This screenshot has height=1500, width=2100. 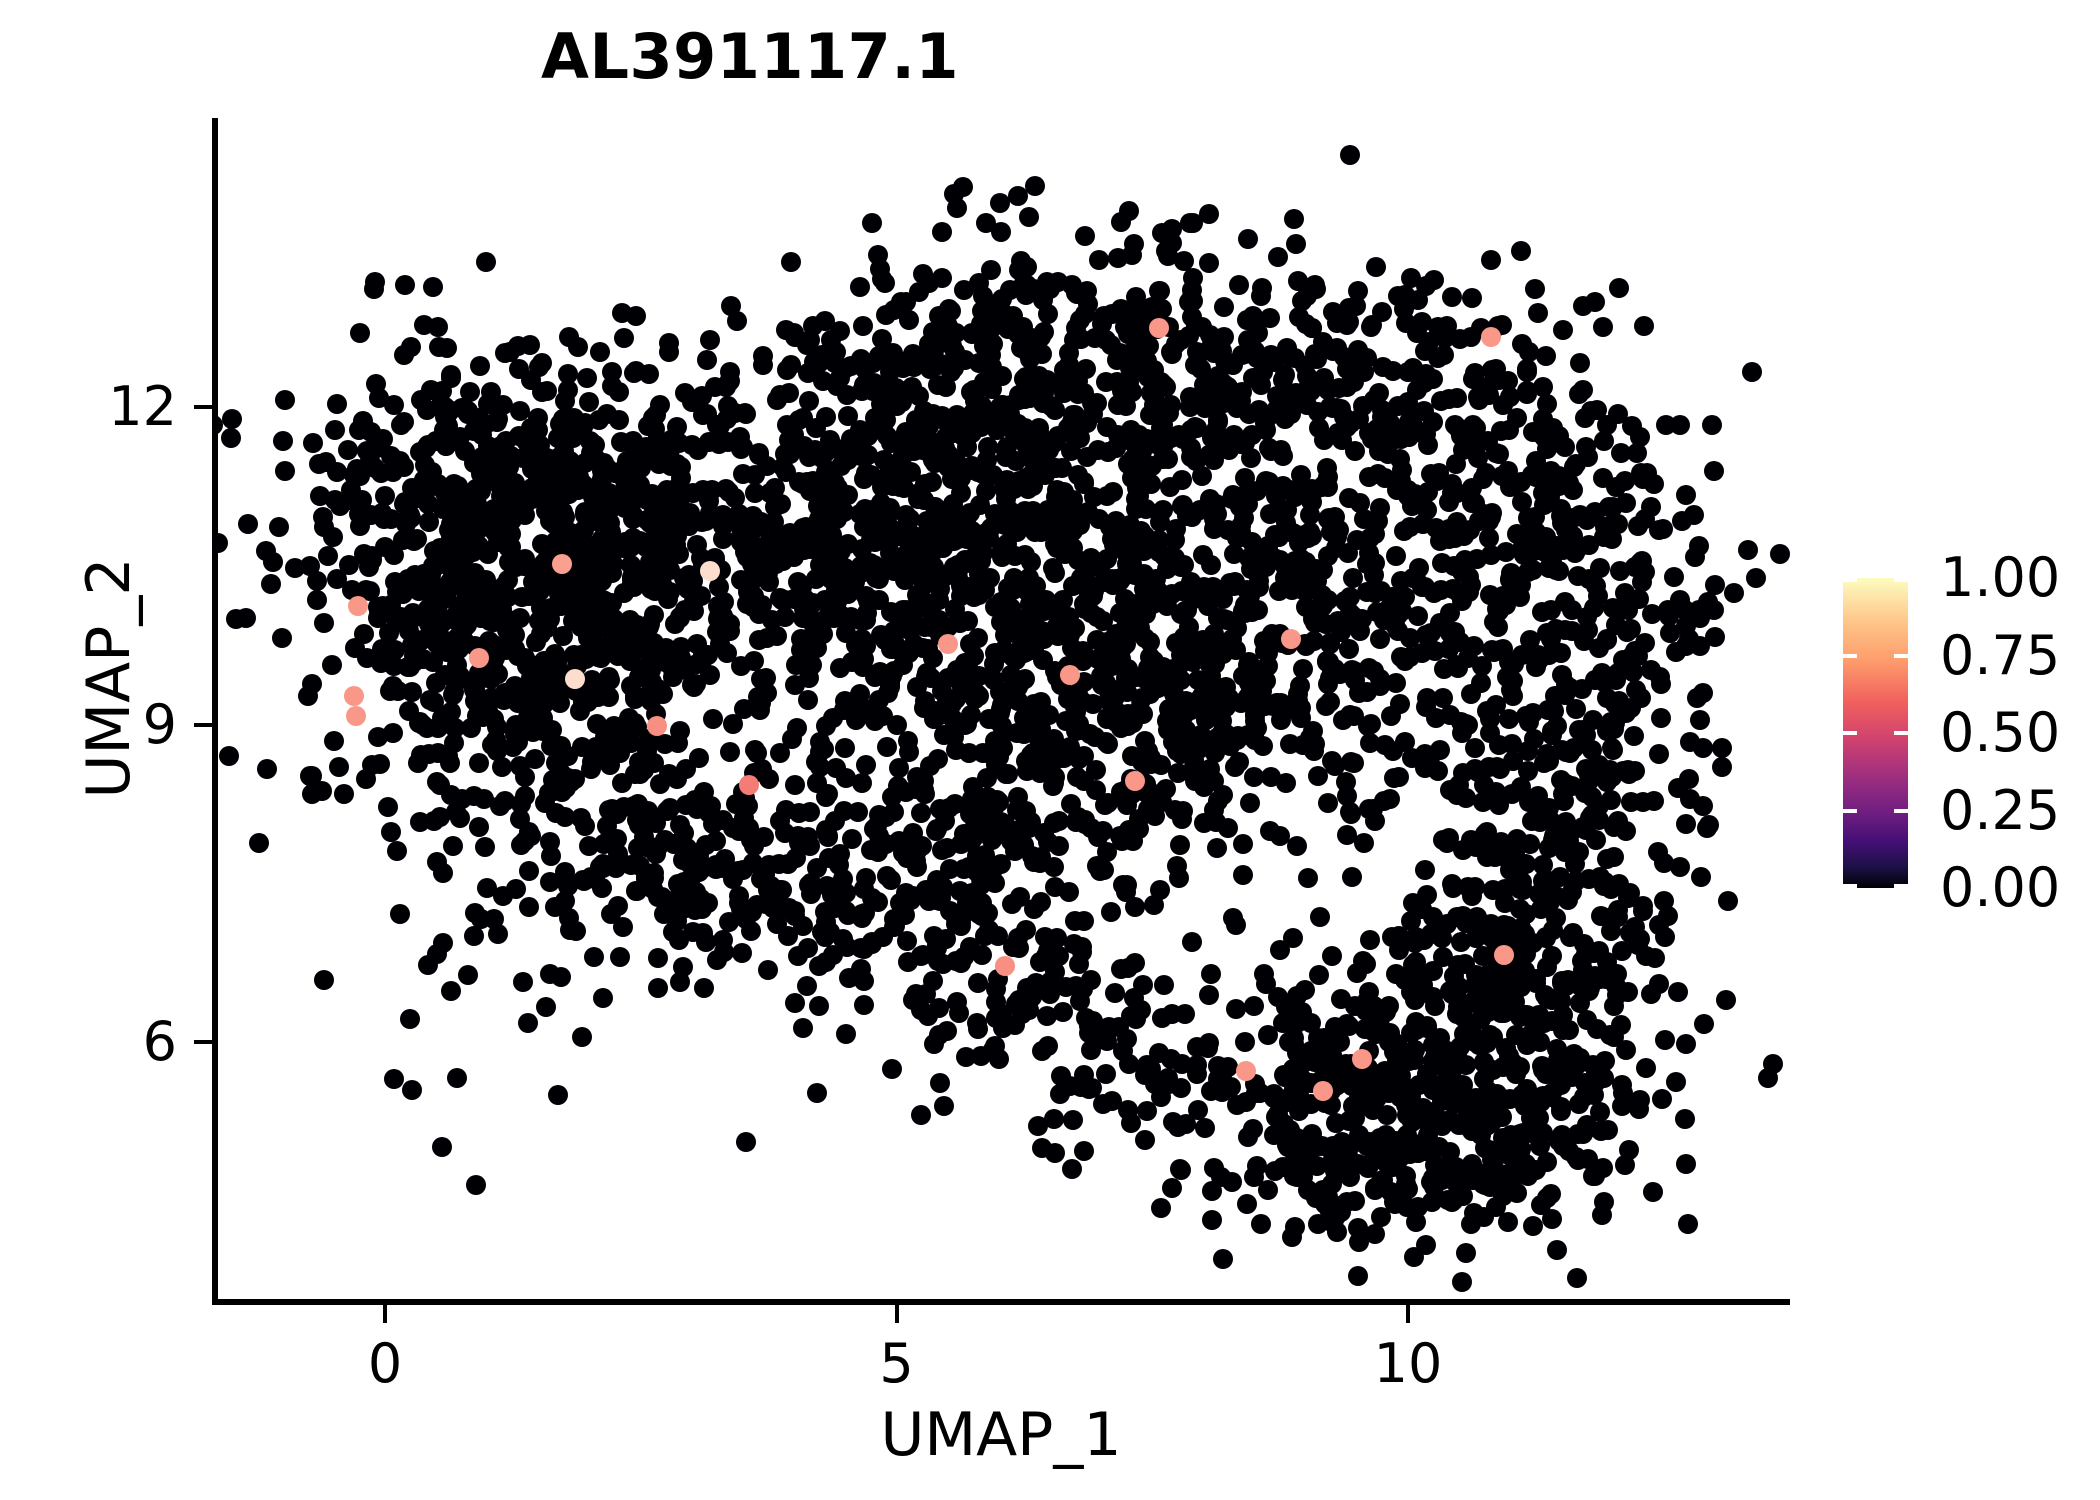 I want to click on y-axis-spine, so click(x=215, y=711).